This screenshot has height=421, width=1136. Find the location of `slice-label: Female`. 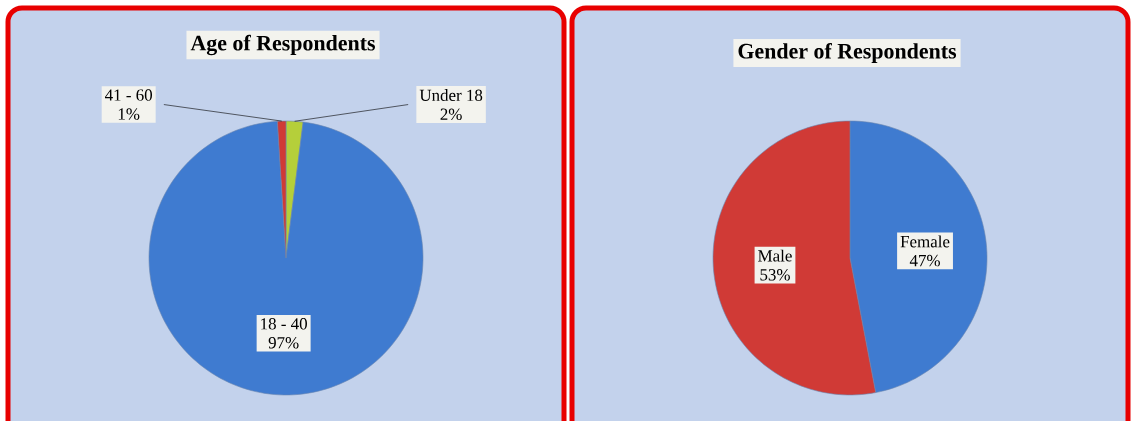

slice-label: Female is located at coordinates (925, 241).